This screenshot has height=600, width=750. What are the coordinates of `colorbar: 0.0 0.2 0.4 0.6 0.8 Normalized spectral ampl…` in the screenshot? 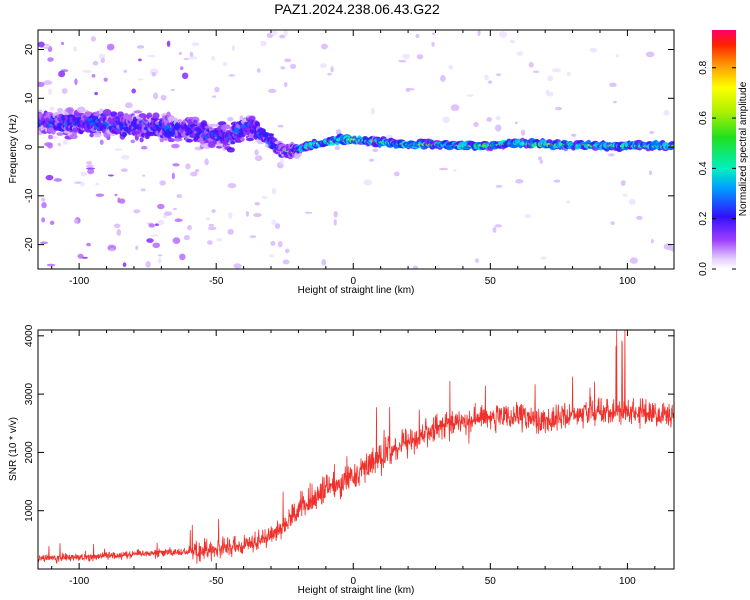 It's located at (723, 153).